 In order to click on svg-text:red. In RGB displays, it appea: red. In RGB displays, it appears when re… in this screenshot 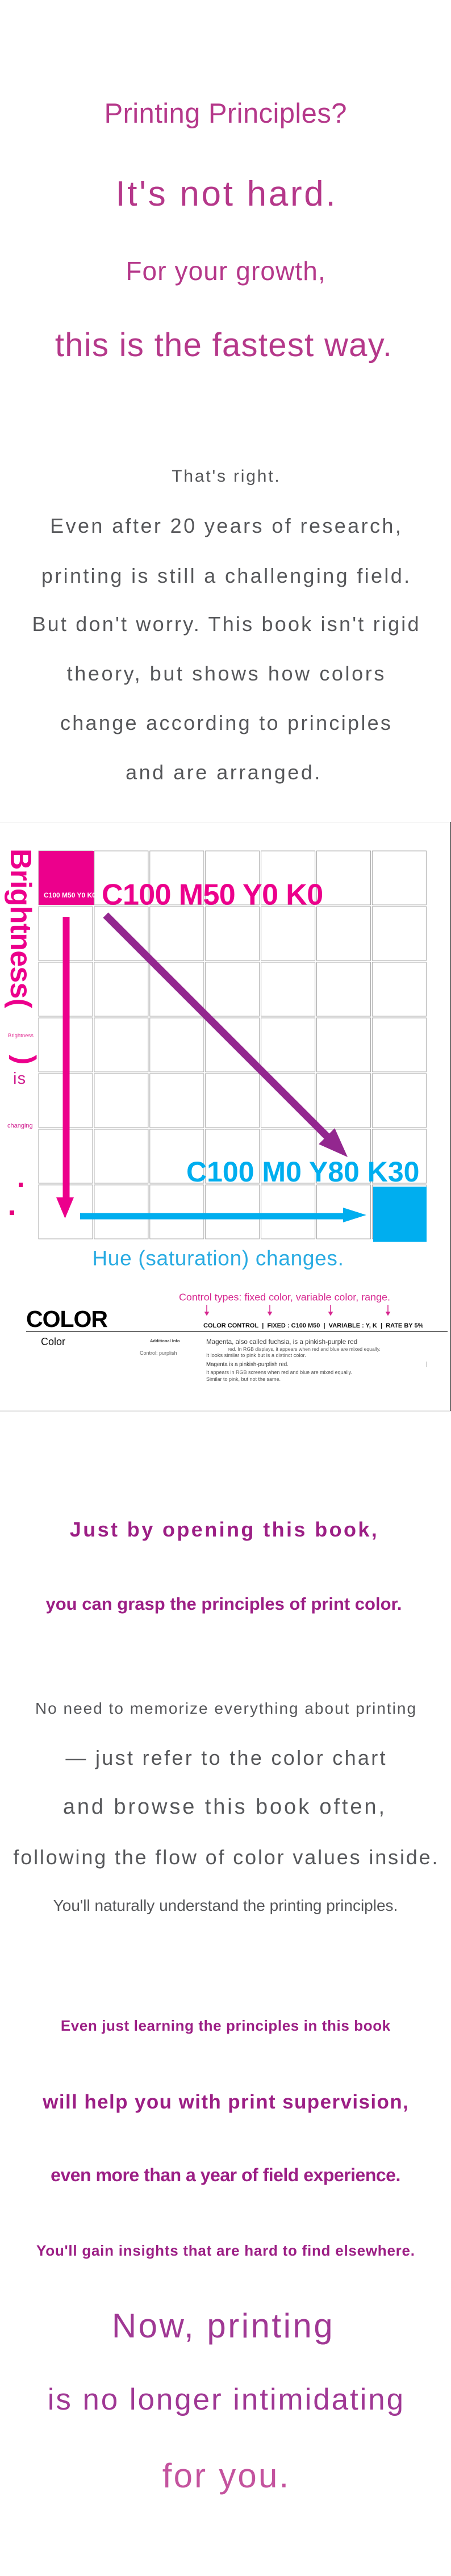, I will do `click(305, 1349)`.